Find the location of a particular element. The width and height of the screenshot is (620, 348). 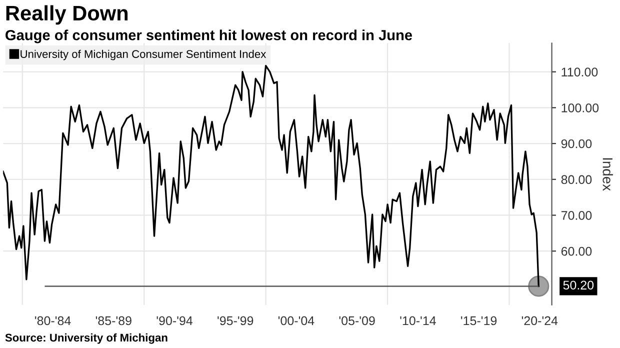

y-tick-label: 110.00 is located at coordinates (580, 72).